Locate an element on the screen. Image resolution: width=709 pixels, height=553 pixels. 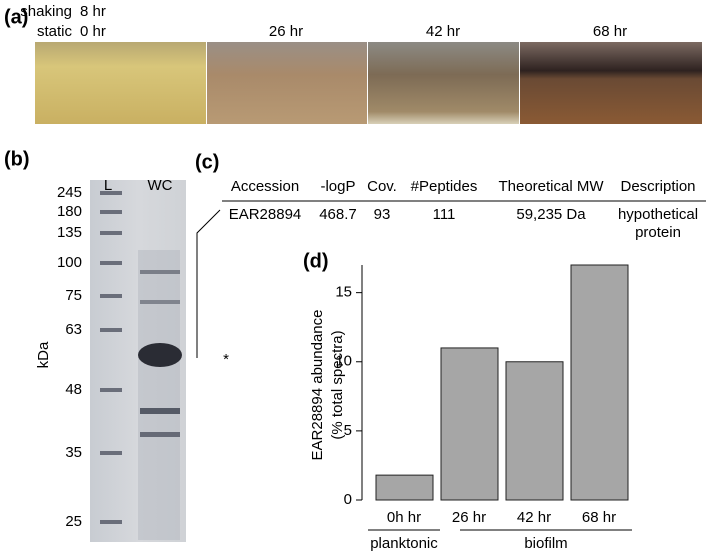
panel-label: (b) is located at coordinates (17, 159).